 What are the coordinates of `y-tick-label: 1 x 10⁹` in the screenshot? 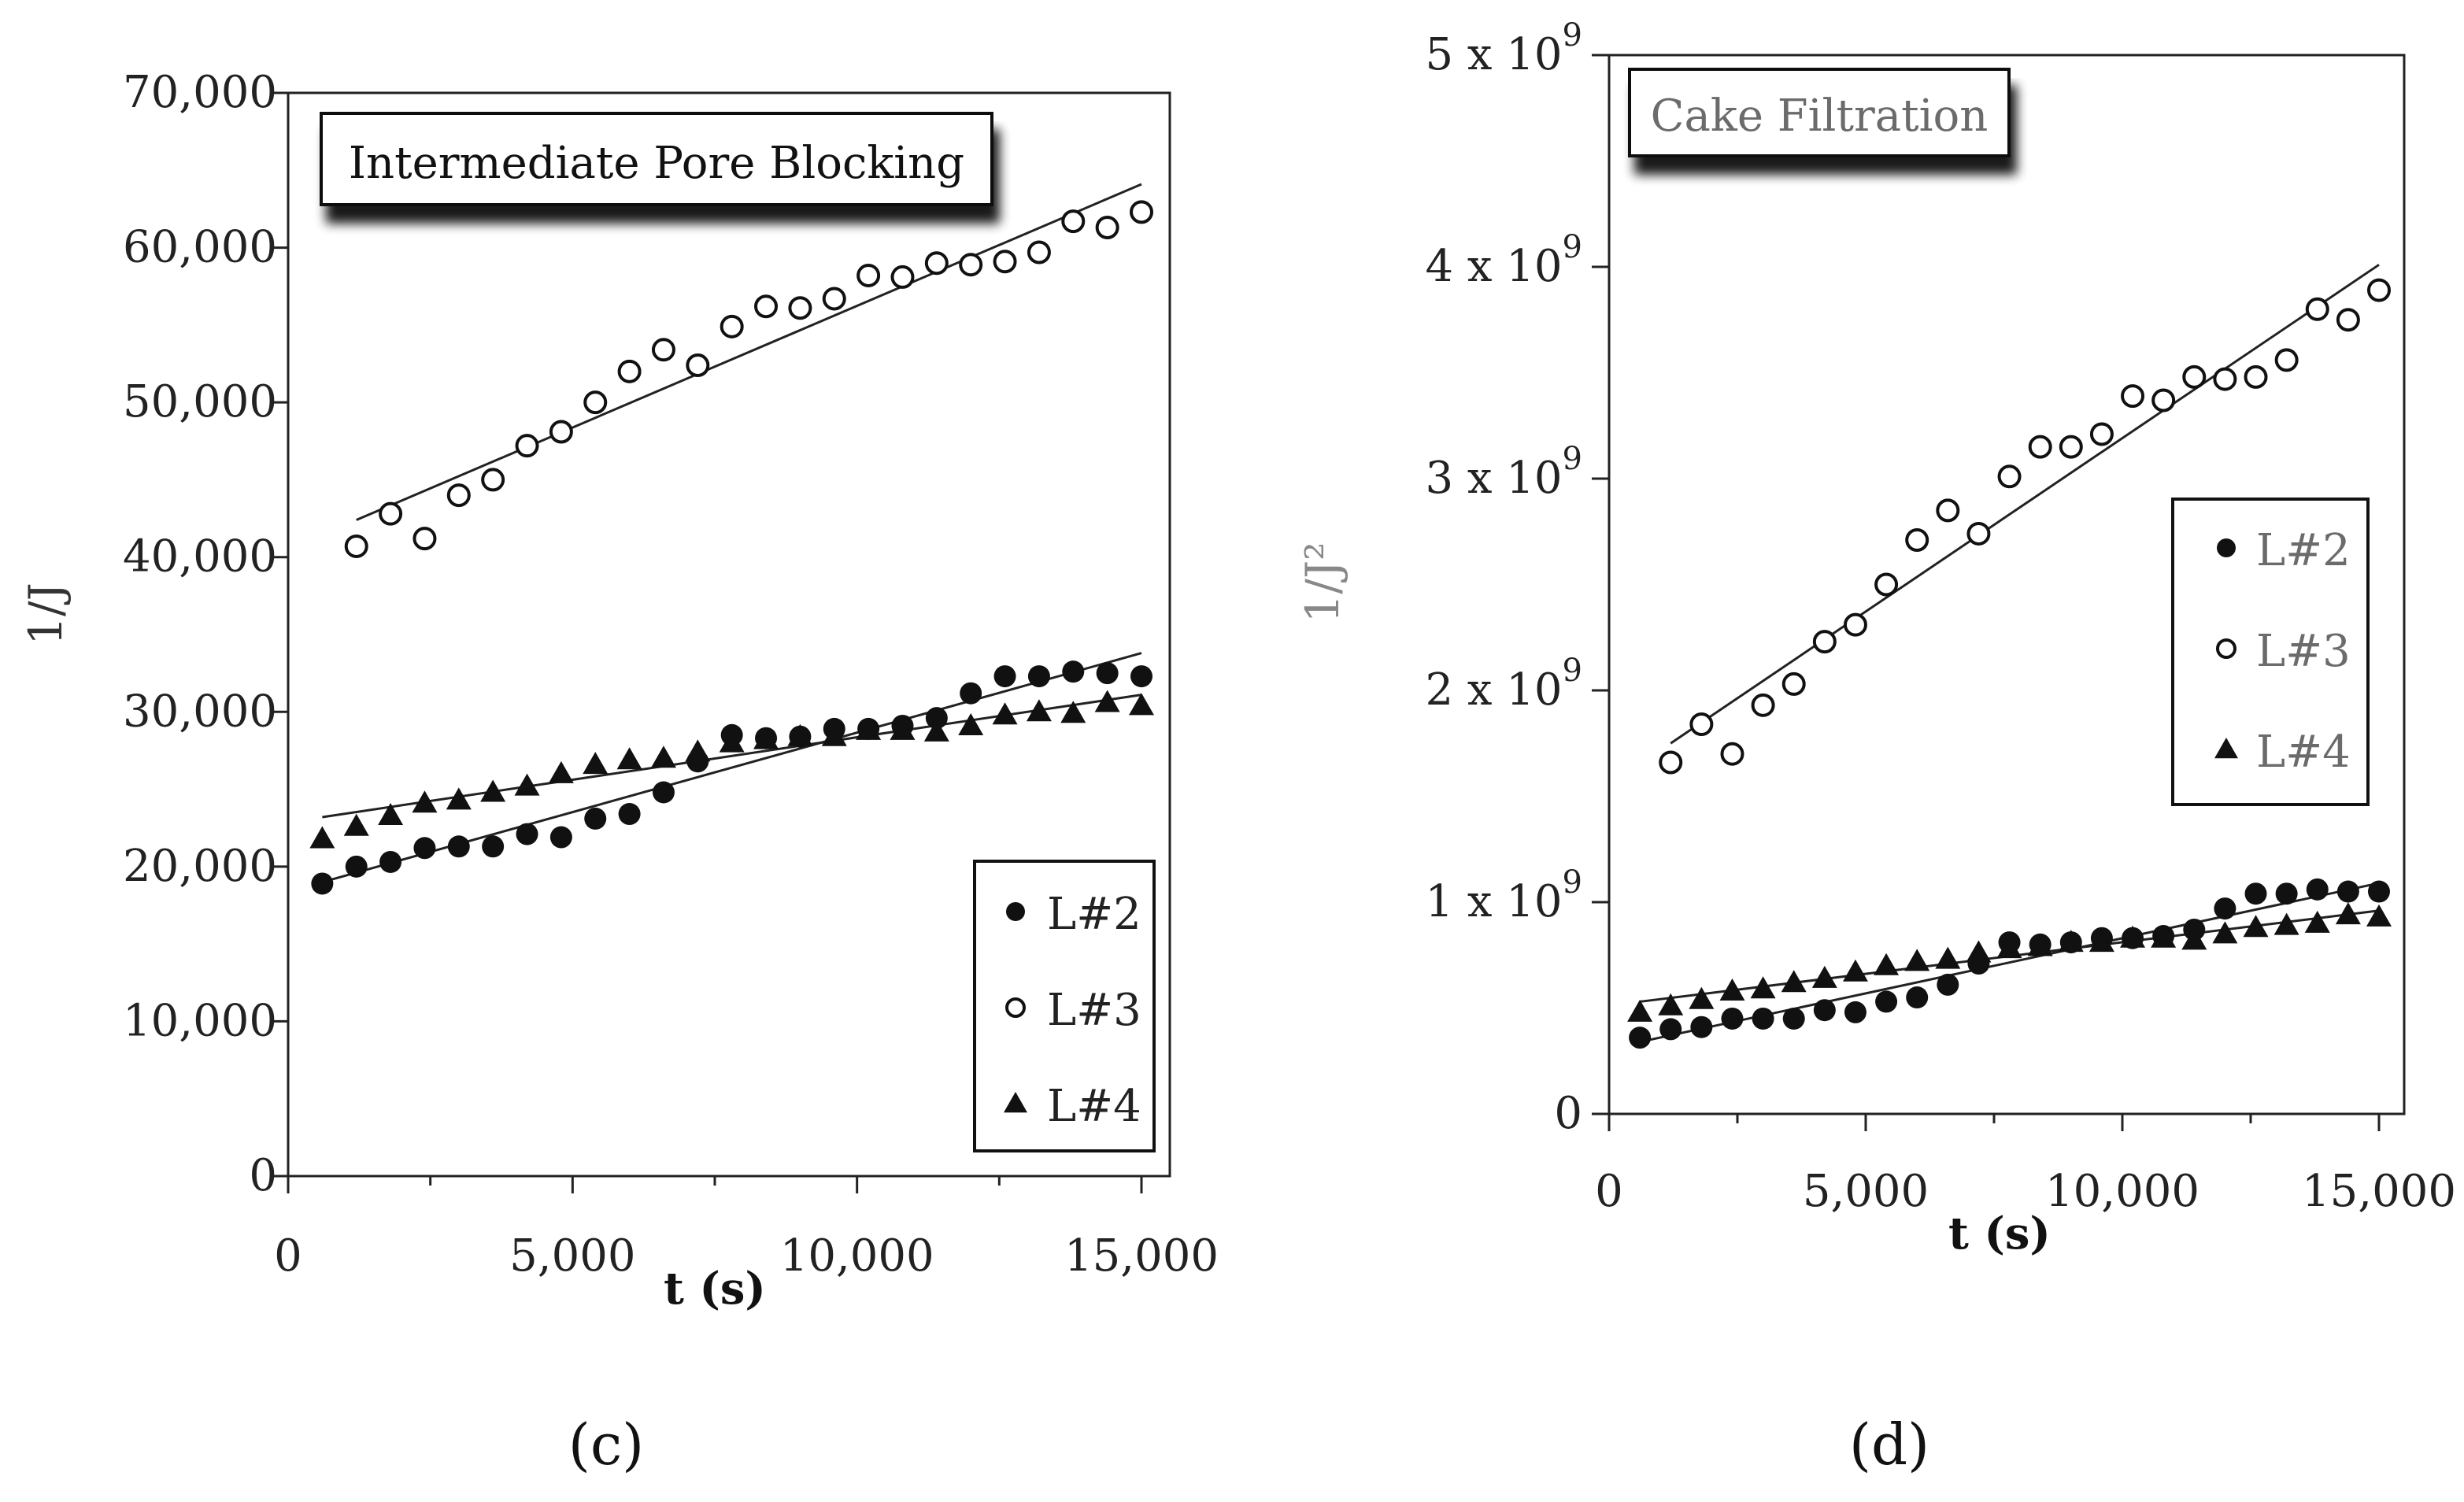 It's located at (1504, 896).